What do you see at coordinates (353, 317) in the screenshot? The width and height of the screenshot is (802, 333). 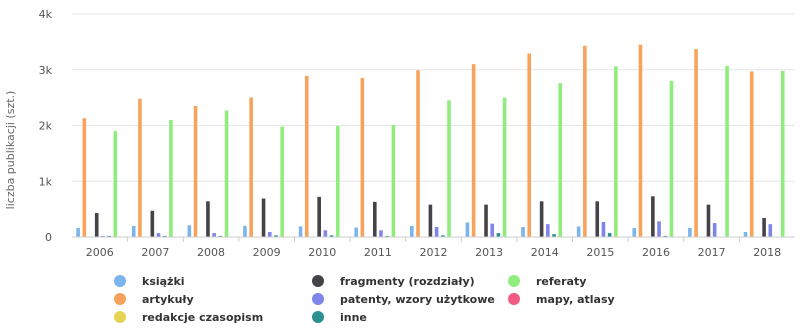 I see `legend-label: inne` at bounding box center [353, 317].